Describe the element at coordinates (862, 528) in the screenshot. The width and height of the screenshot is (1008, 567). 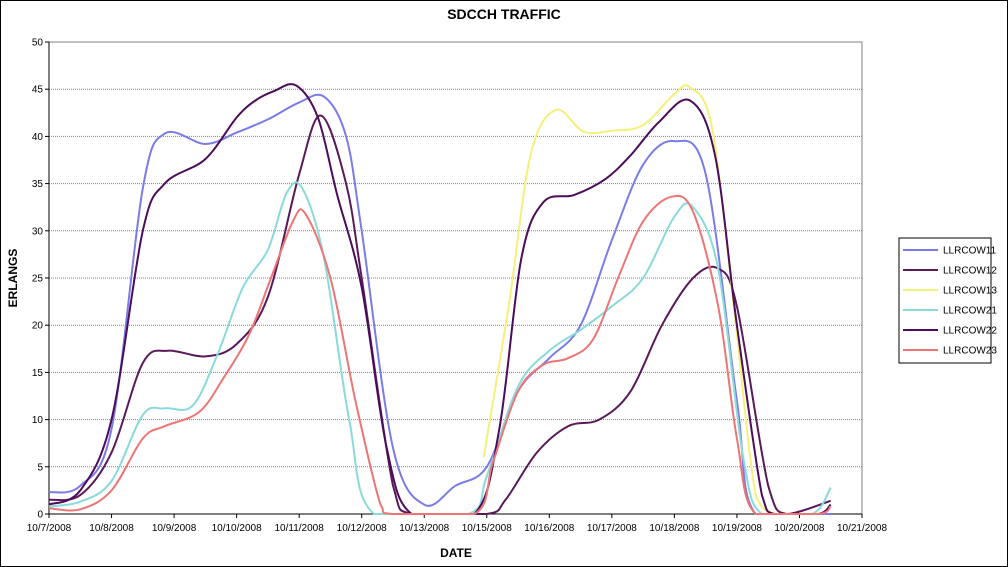
I see `x-tick-label: 10/21/2008` at that location.